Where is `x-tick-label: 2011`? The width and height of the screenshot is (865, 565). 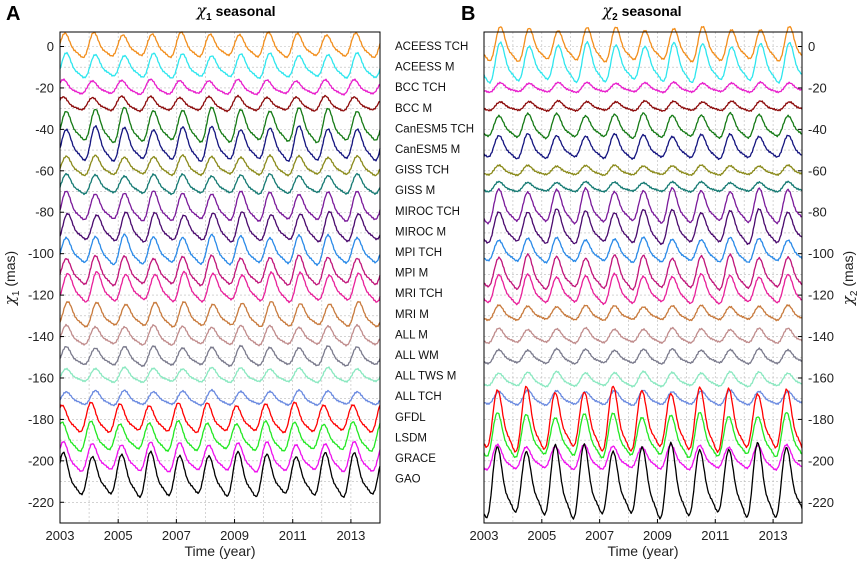
x-tick-label: 2011 is located at coordinates (293, 535).